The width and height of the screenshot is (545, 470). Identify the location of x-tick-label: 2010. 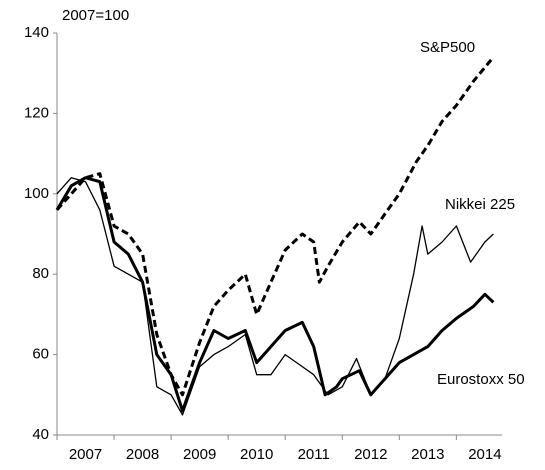
(256, 454).